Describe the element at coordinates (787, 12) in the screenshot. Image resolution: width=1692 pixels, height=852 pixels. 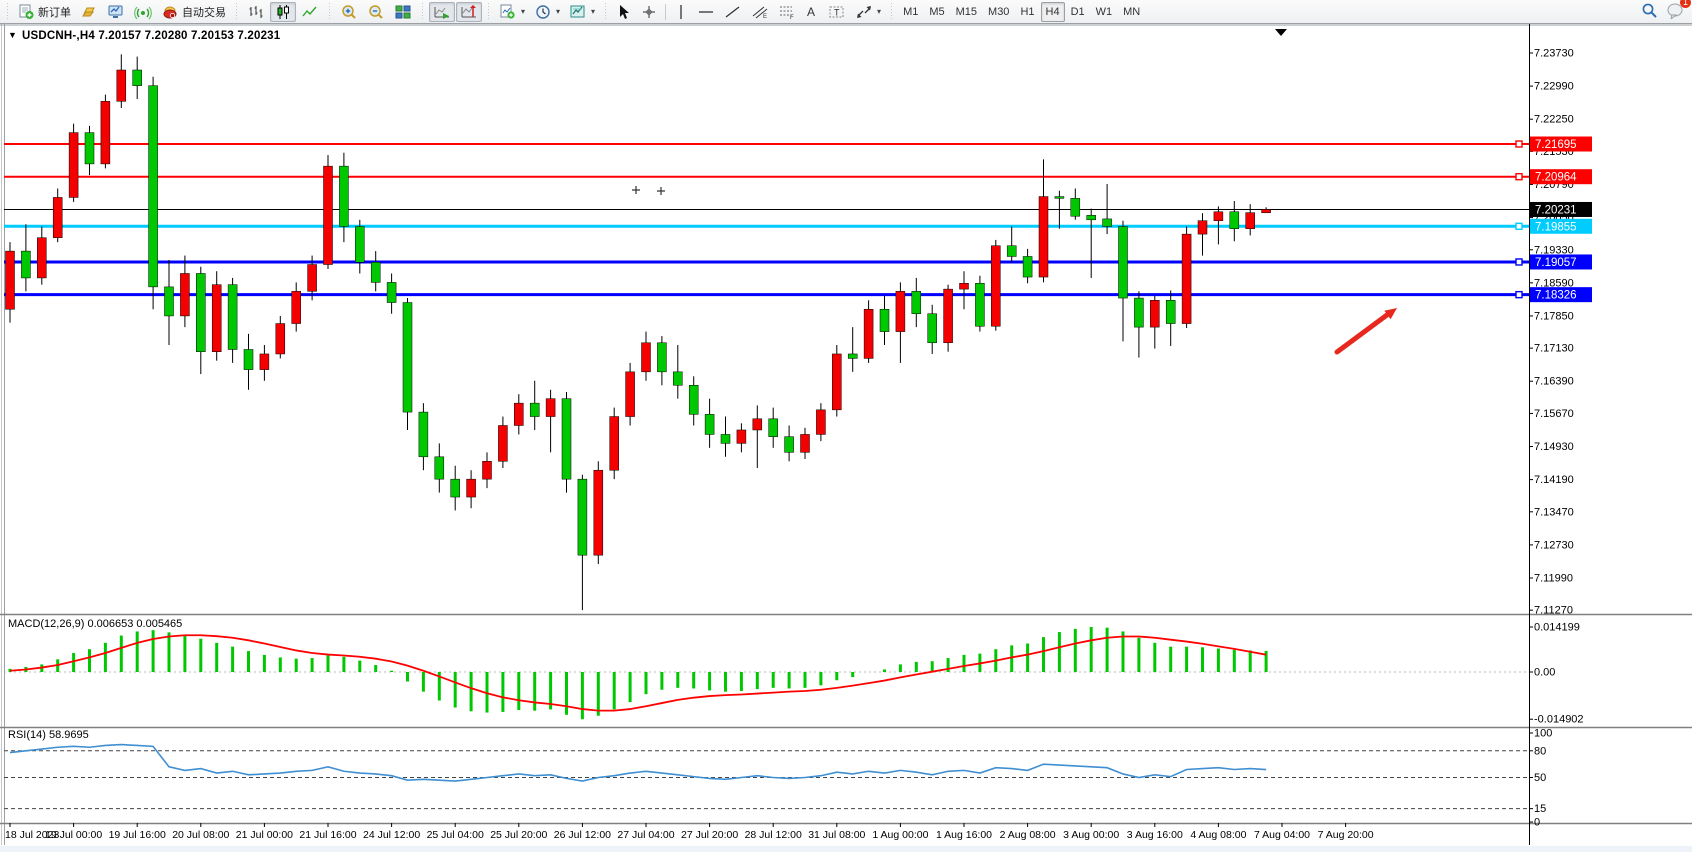
I see `fibonacci-tool-button: F` at that location.